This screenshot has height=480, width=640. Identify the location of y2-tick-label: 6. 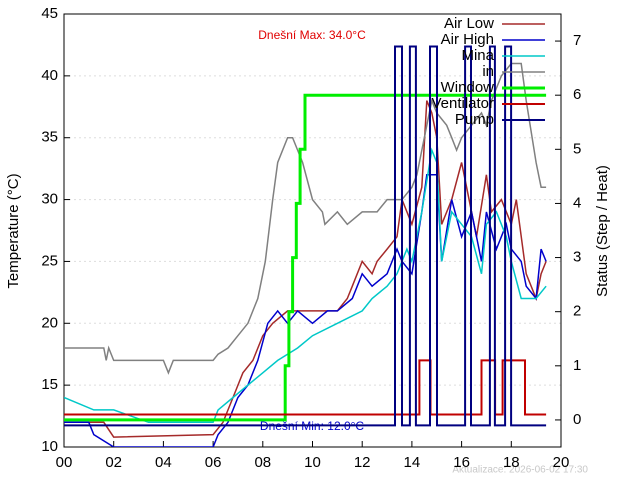
(577, 94).